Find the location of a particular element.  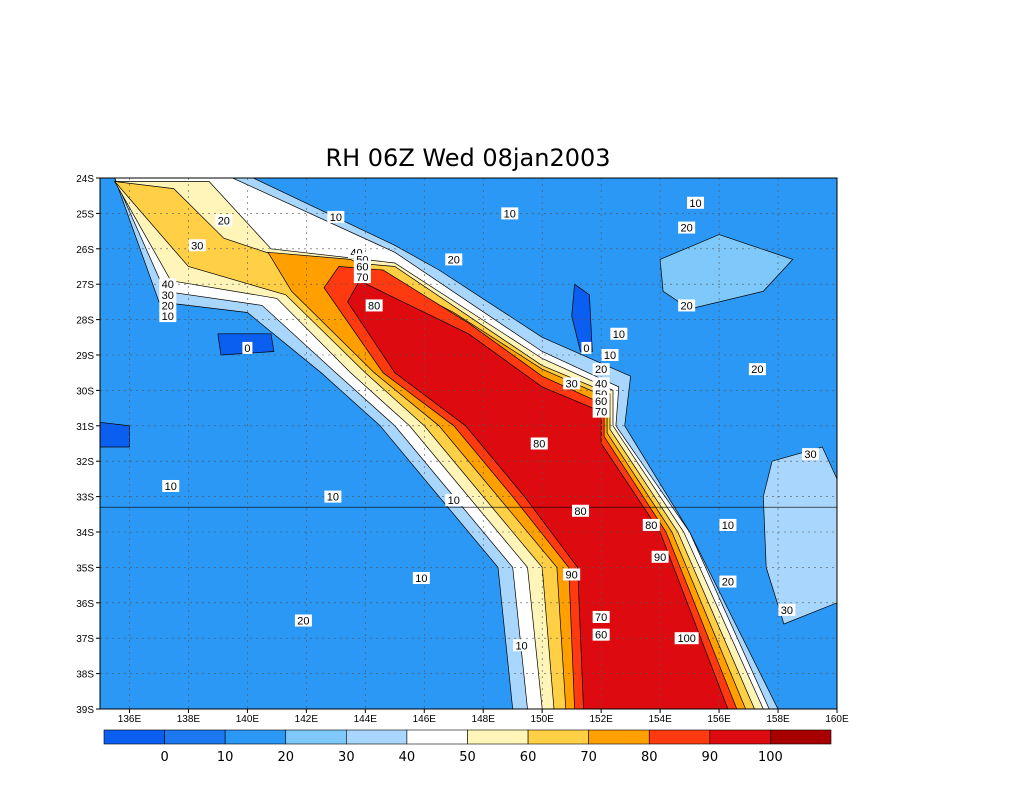

x-tick-label: 152E is located at coordinates (601, 719).